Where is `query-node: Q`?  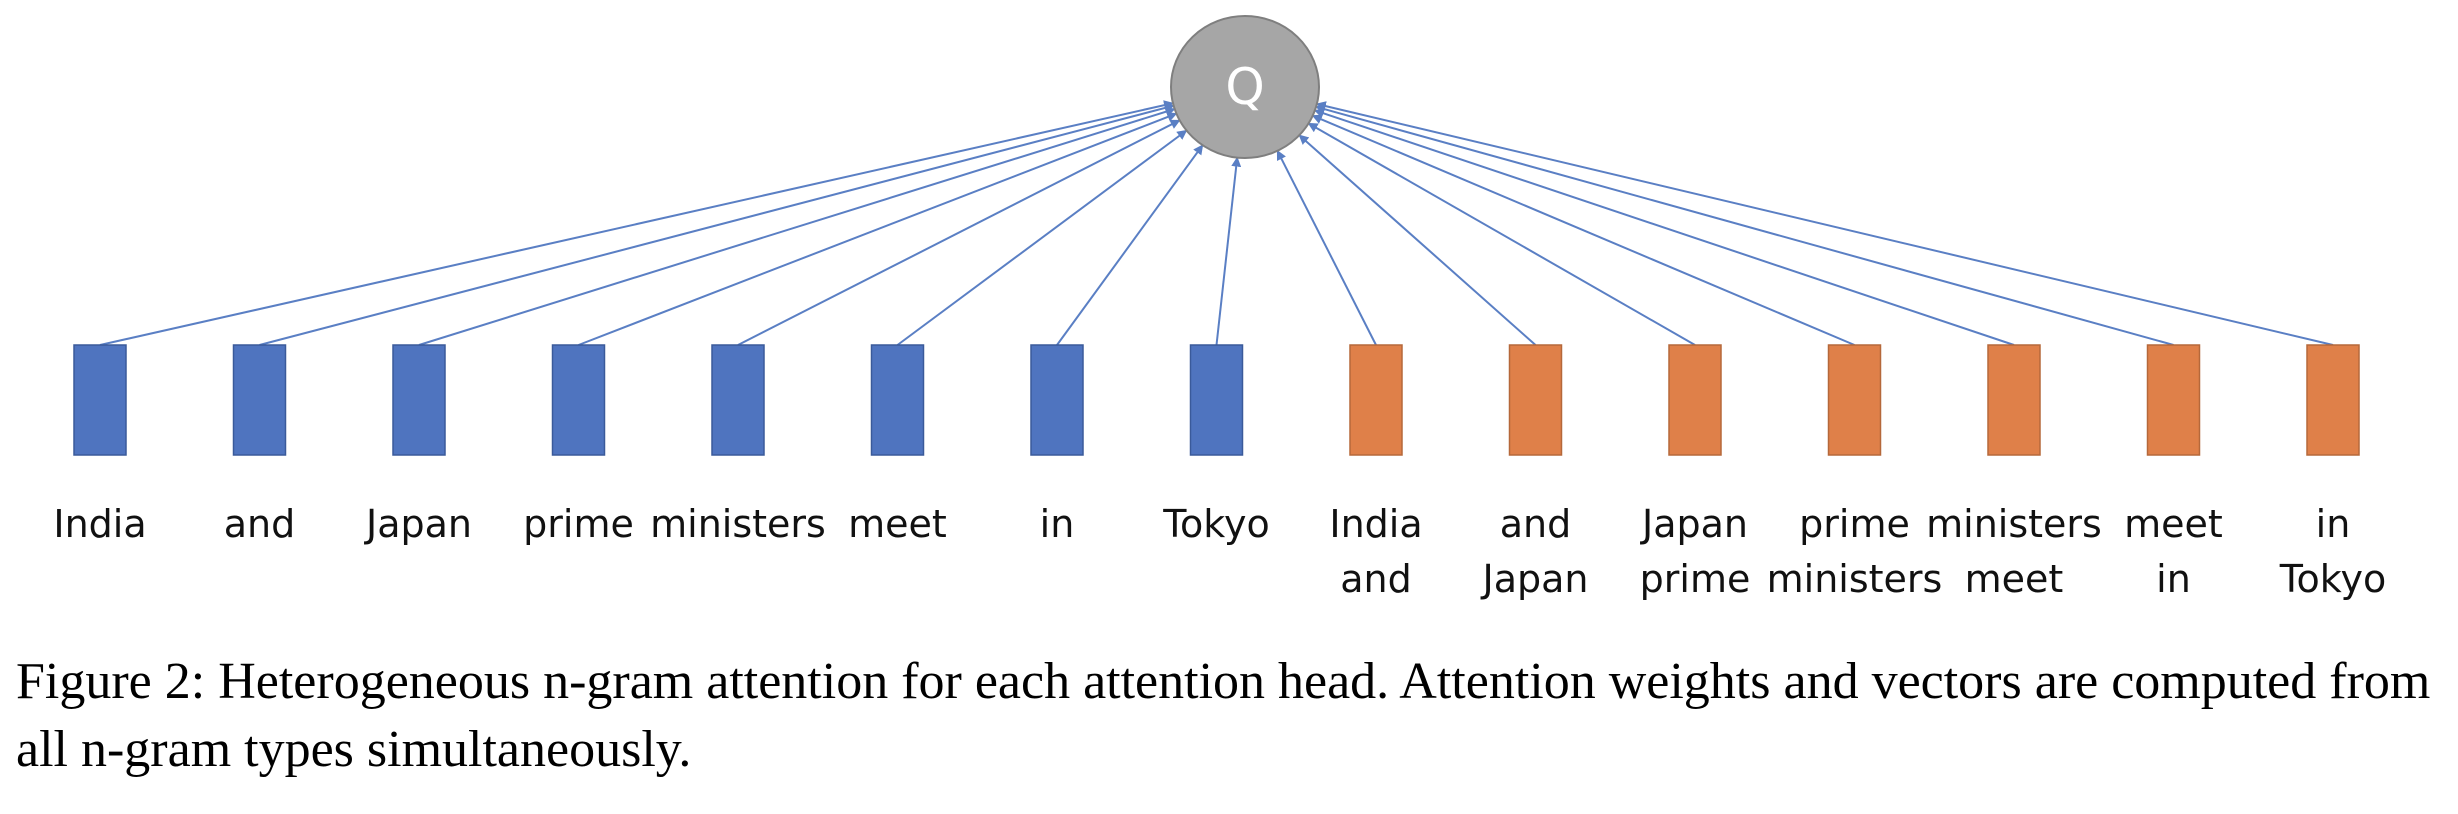 query-node: Q is located at coordinates (1245, 87).